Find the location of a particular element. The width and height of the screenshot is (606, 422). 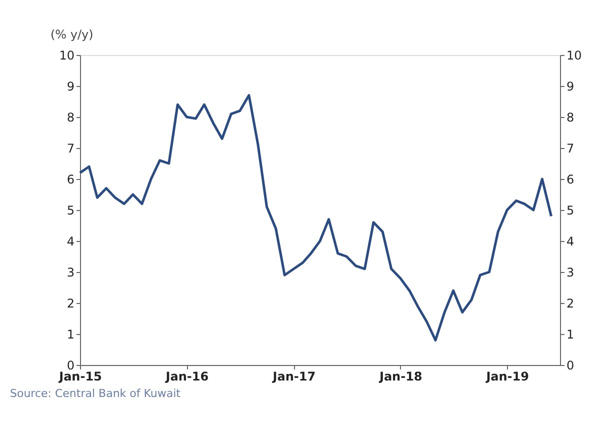

y-tick-label: 6 is located at coordinates (70, 179).